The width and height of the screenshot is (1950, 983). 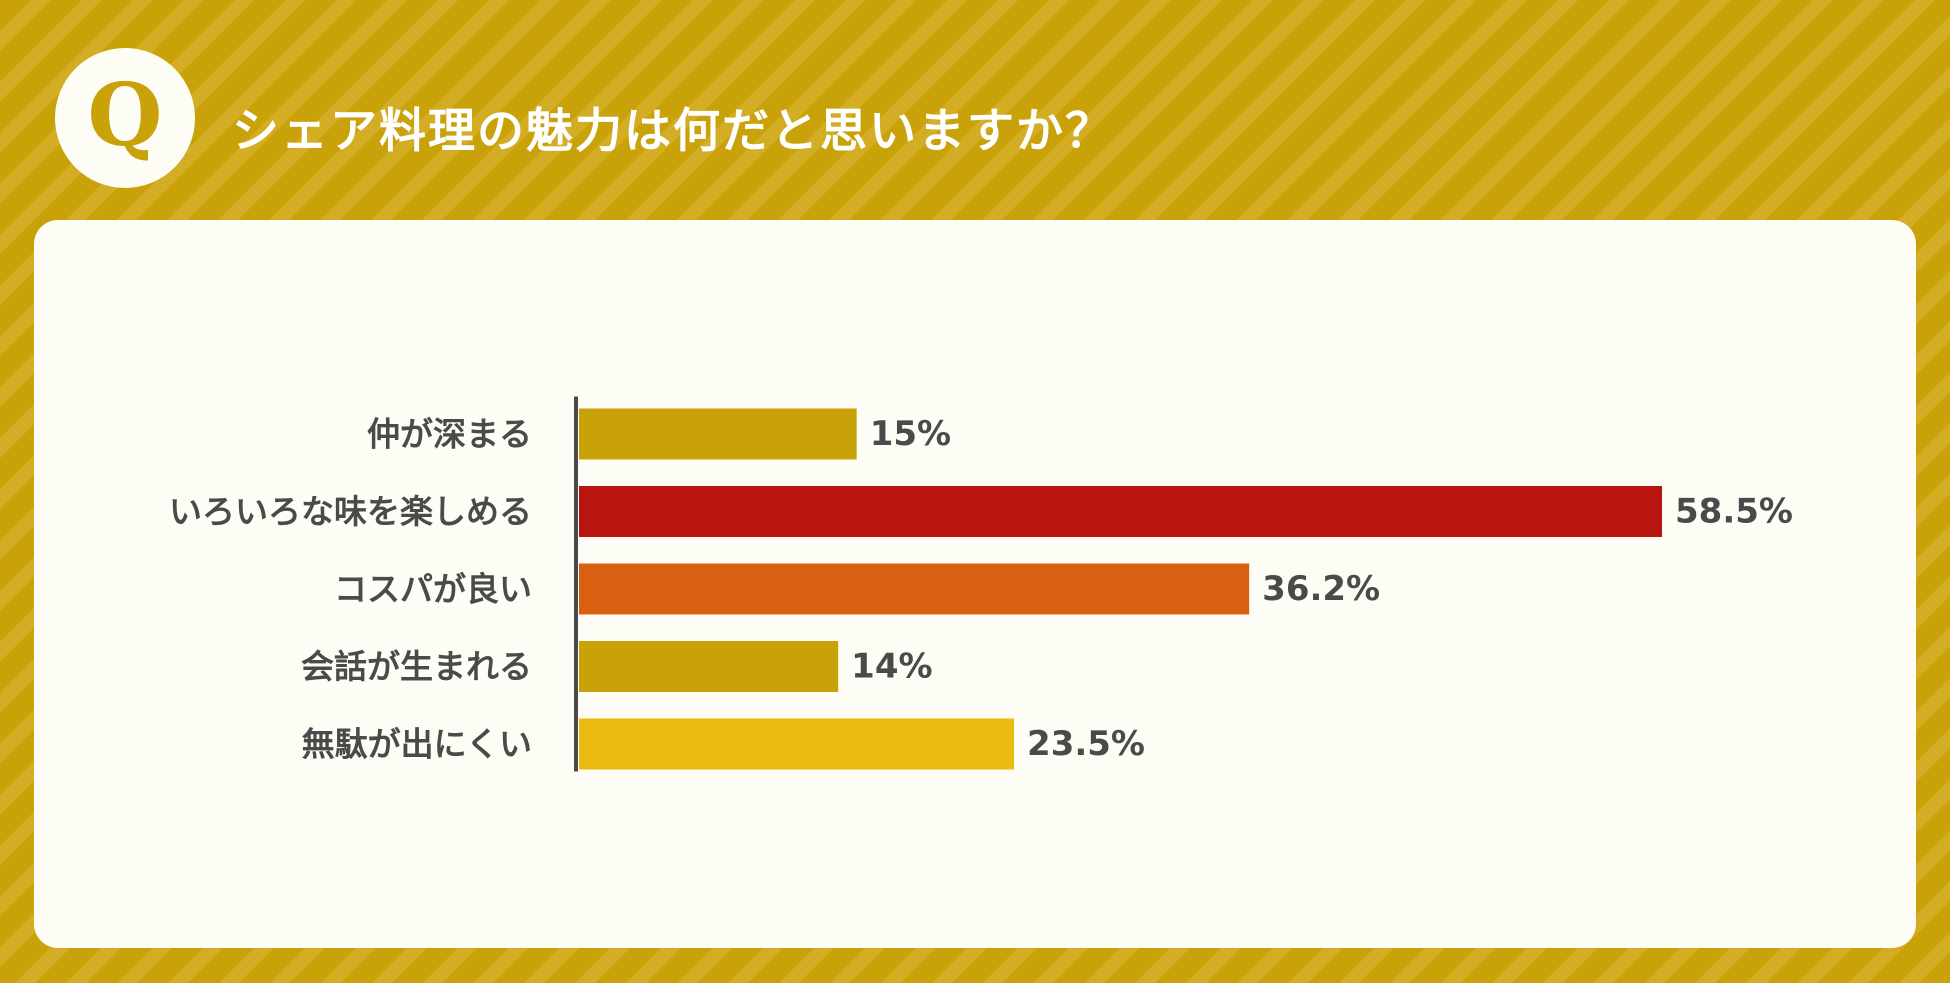 What do you see at coordinates (416, 666) in the screenshot?
I see `category-label-4: 会話が生まれる` at bounding box center [416, 666].